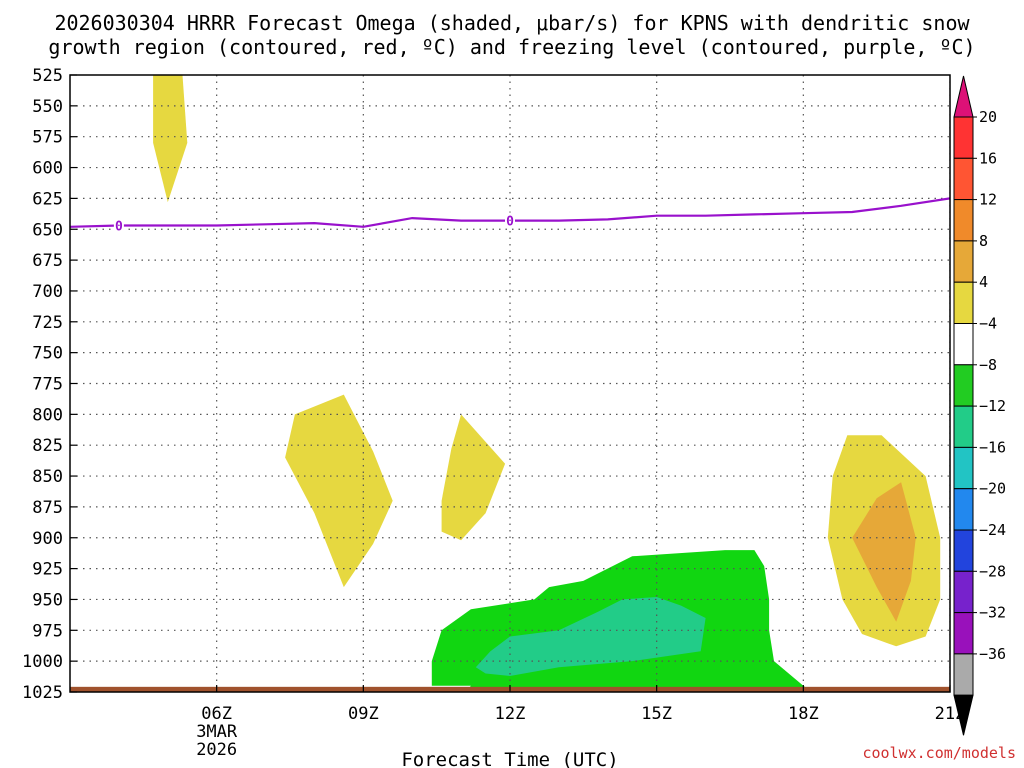 The width and height of the screenshot is (1024, 768). What do you see at coordinates (988, 158) in the screenshot?
I see `colorbar-label: 16` at bounding box center [988, 158].